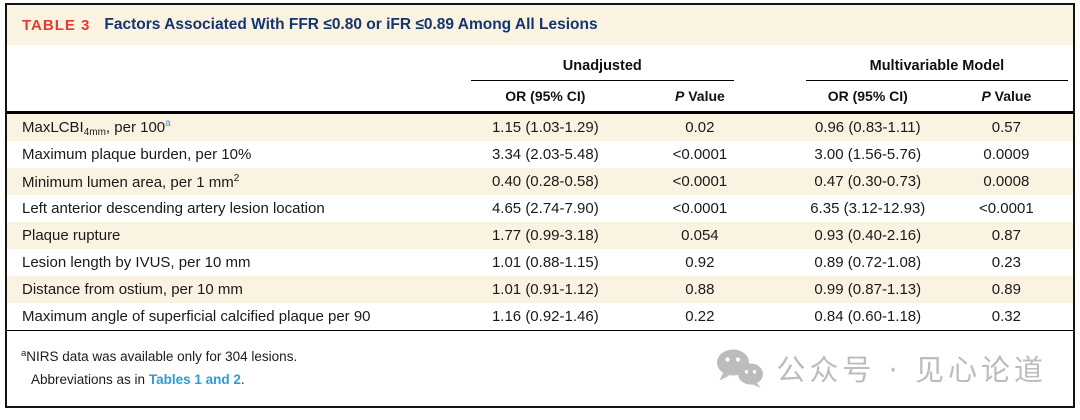  What do you see at coordinates (868, 289) in the screenshot?
I see `cell-multivariable-or: 0.99 (0.87-1.13)` at bounding box center [868, 289].